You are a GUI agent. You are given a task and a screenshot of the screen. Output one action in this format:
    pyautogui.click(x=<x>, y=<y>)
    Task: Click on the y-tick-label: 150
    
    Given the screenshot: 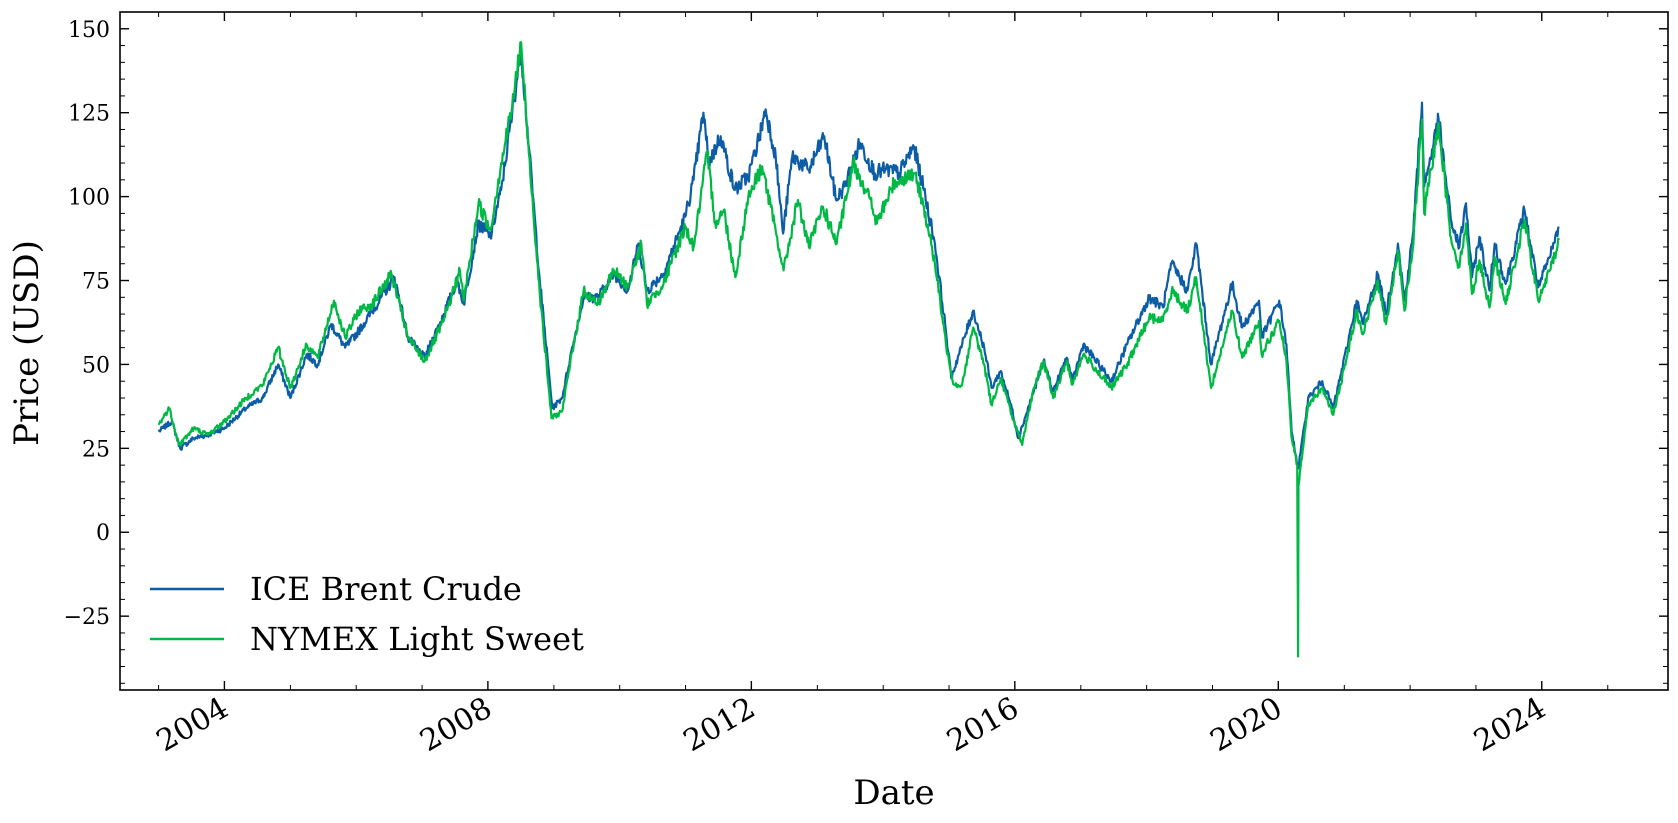 What is the action you would take?
    pyautogui.click(x=89, y=30)
    